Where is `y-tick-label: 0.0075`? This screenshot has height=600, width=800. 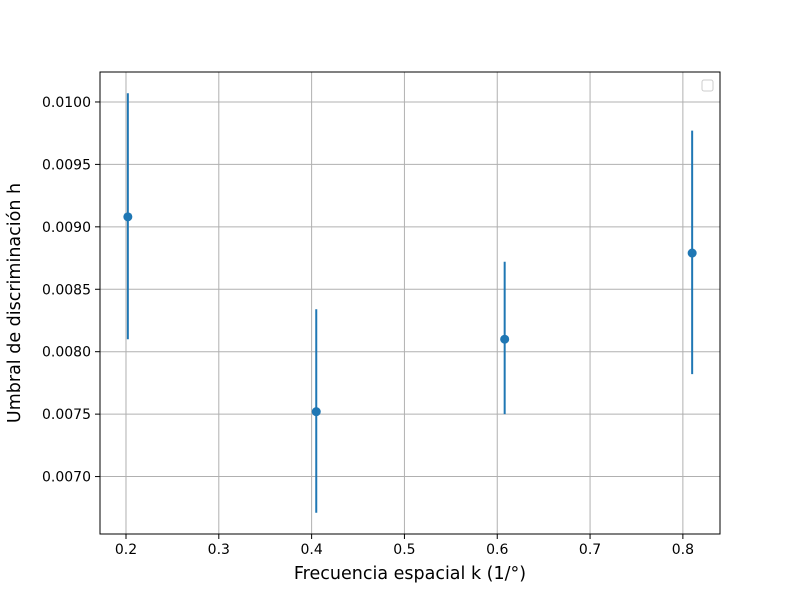 y-tick-label: 0.0075 is located at coordinates (66, 415).